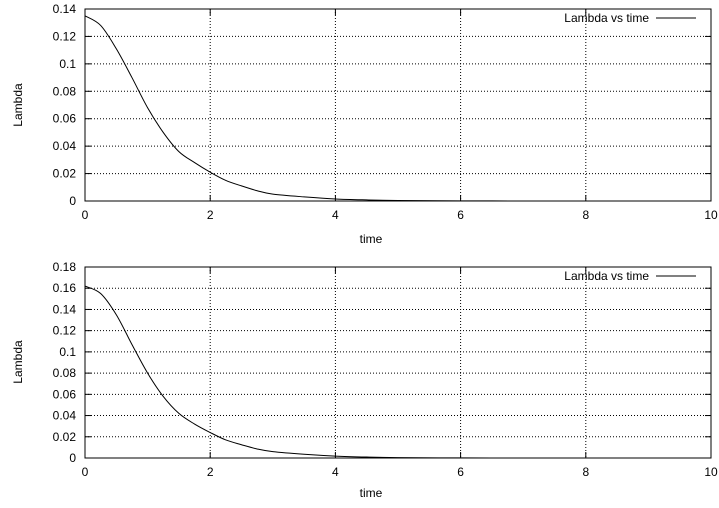 The image size is (719, 508). Describe the element at coordinates (85, 215) in the screenshot. I see `panel-1-xtick-label: 0` at that location.